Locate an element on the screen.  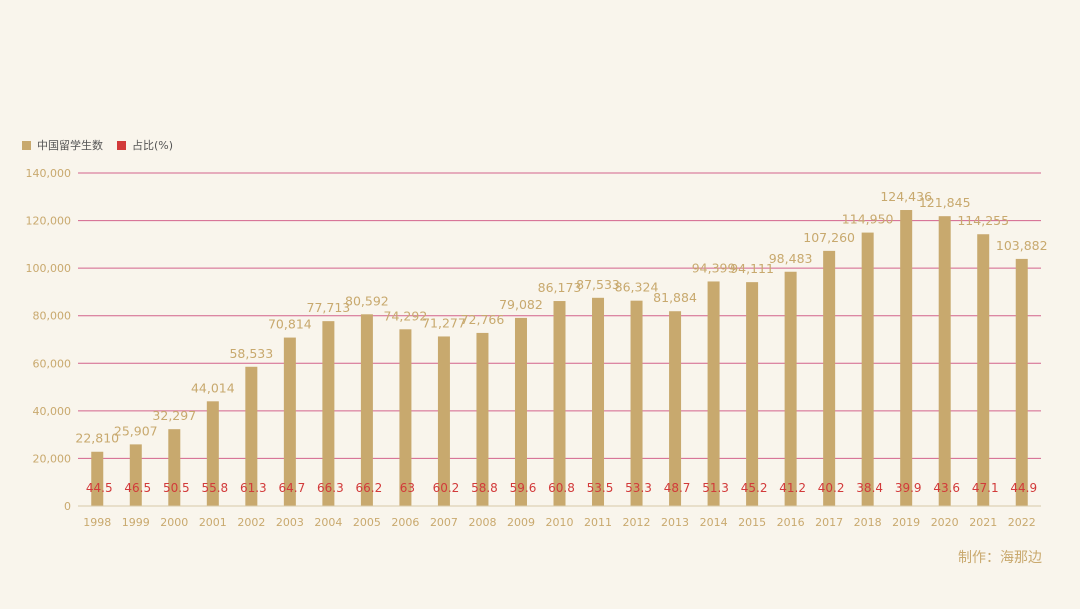
bar-value-label: 124,436 is located at coordinates (906, 196).